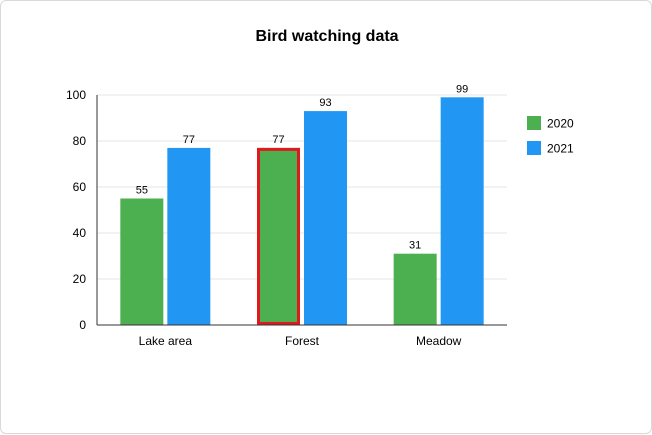 This screenshot has width=652, height=435. What do you see at coordinates (560, 124) in the screenshot?
I see `legend-label-2020: 2020` at bounding box center [560, 124].